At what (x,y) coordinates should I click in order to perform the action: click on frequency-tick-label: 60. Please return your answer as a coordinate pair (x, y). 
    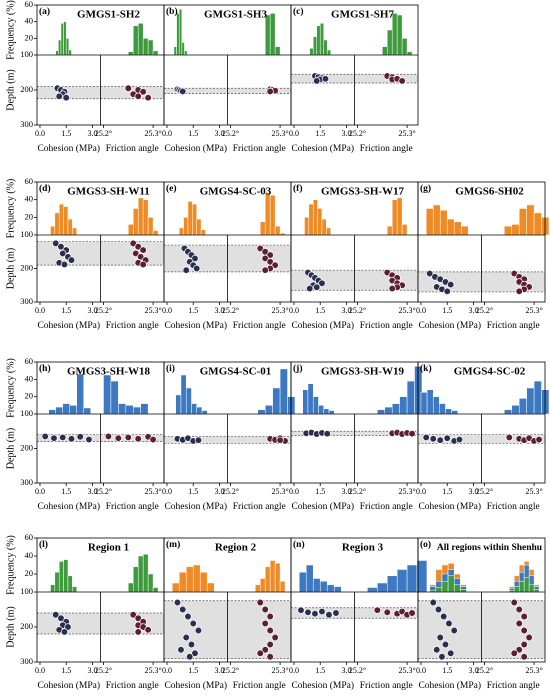
    Looking at the image, I should click on (29, 537).